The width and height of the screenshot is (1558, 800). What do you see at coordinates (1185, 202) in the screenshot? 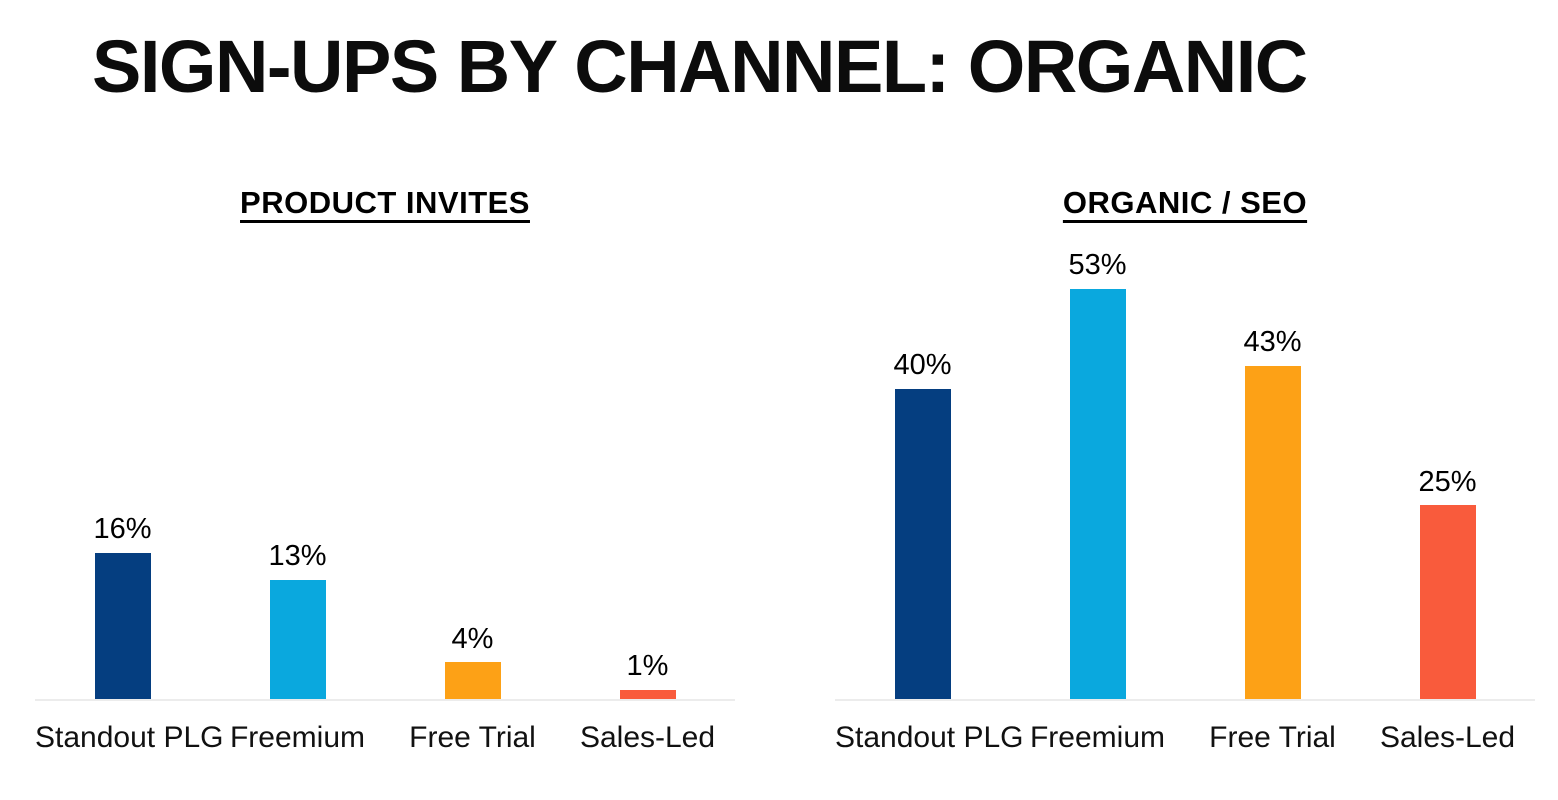
I see `chart-title-organic-seo: ORGANIC / SEO` at bounding box center [1185, 202].